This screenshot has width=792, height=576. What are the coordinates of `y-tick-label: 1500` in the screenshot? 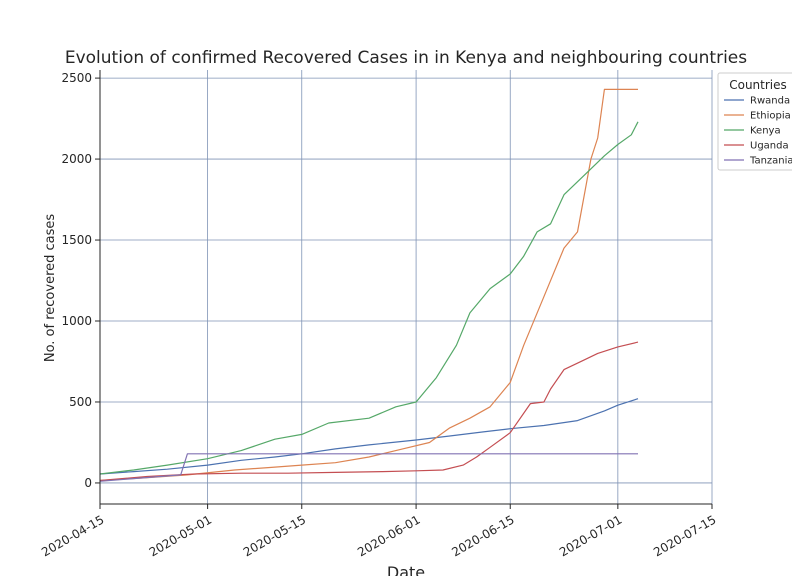 It's located at (76, 240).